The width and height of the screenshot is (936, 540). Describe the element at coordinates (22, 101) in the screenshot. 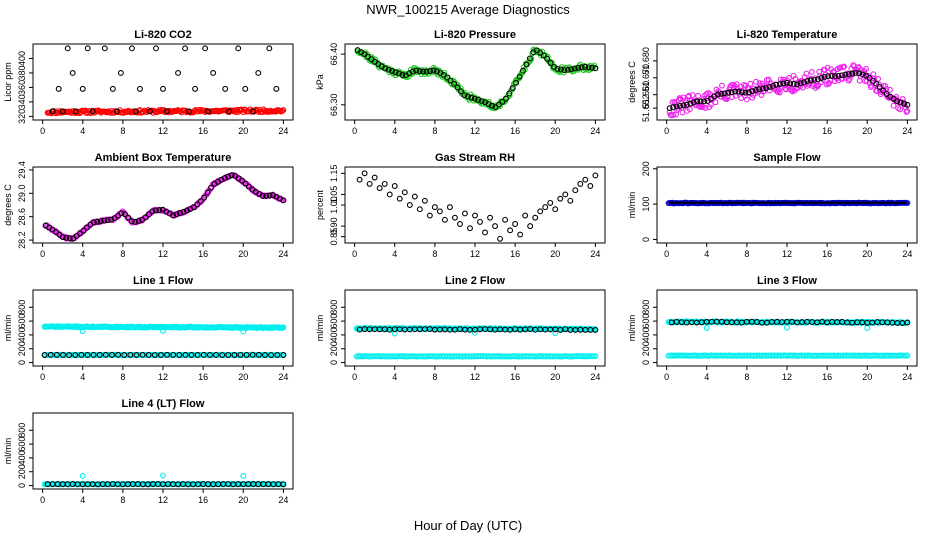

I see `y-tick-label: 340` at that location.